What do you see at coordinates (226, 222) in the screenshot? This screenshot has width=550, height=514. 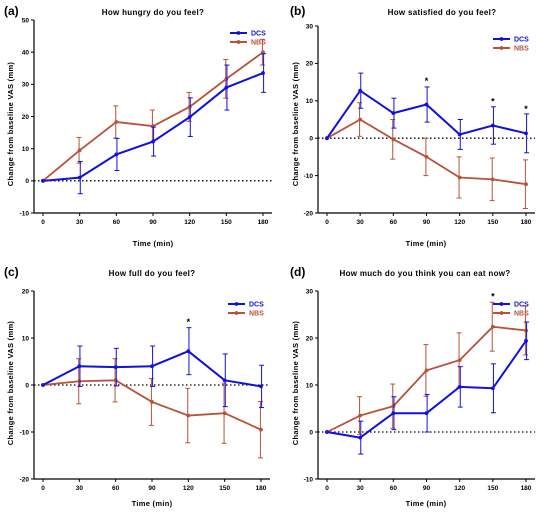 I see `x-tick-label: 150` at bounding box center [226, 222].